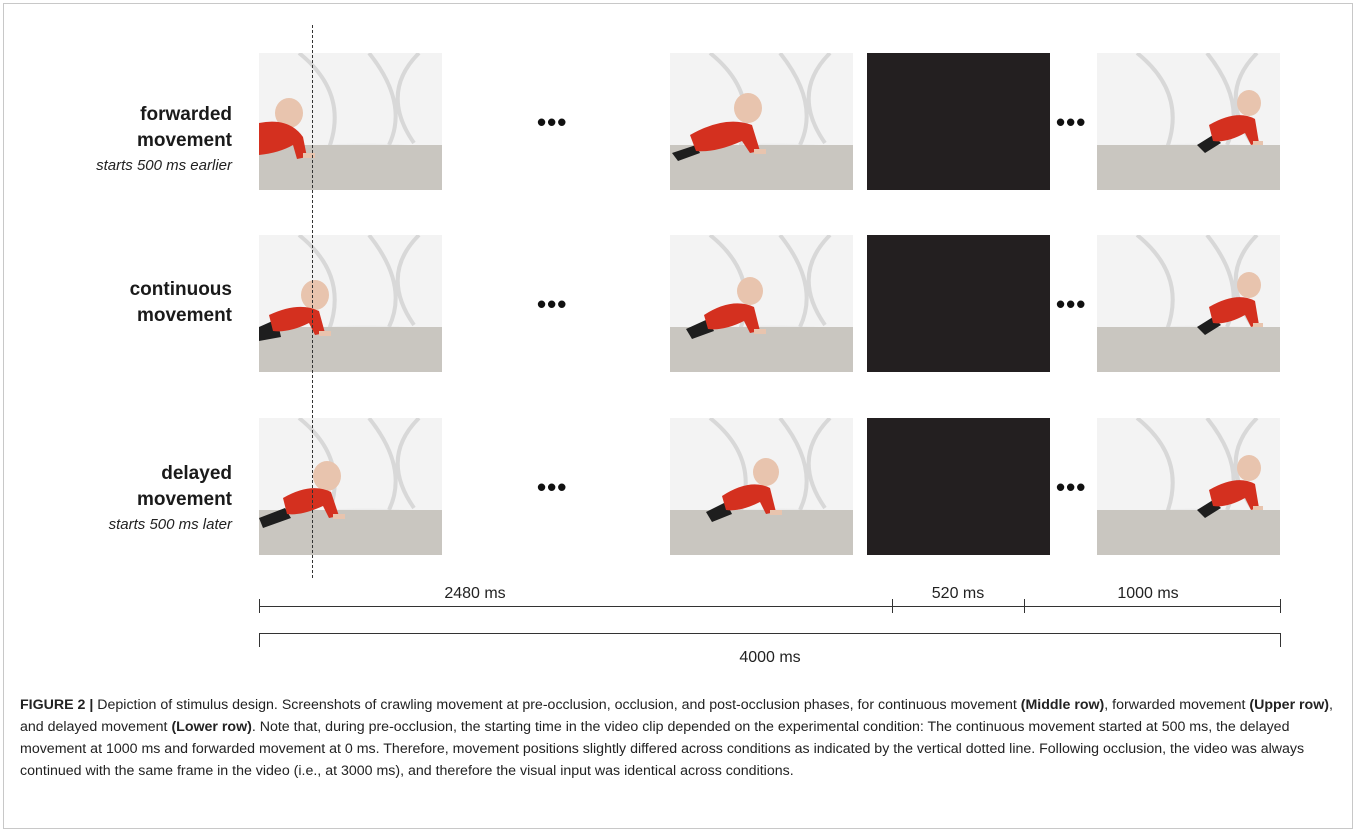 The height and width of the screenshot is (833, 1358). I want to click on post-occlusion-duration: 1000 ms, so click(1148, 593).